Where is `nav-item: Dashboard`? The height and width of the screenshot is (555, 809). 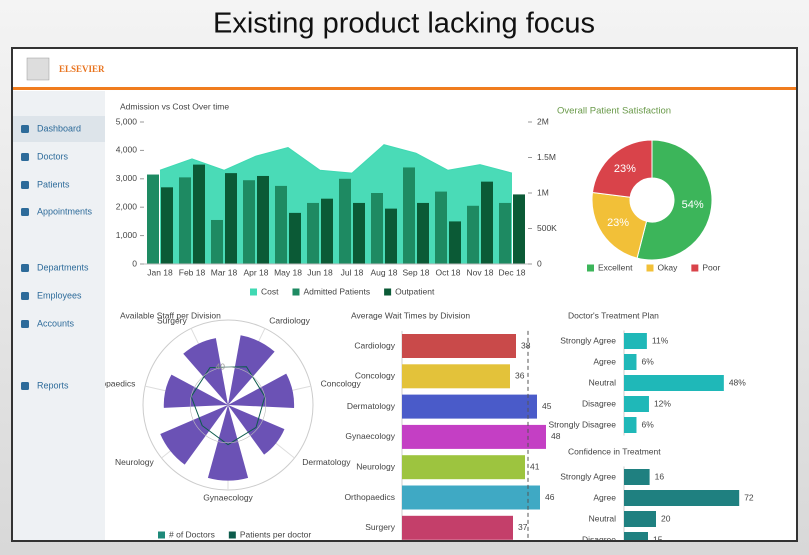 nav-item: Dashboard is located at coordinates (59, 128).